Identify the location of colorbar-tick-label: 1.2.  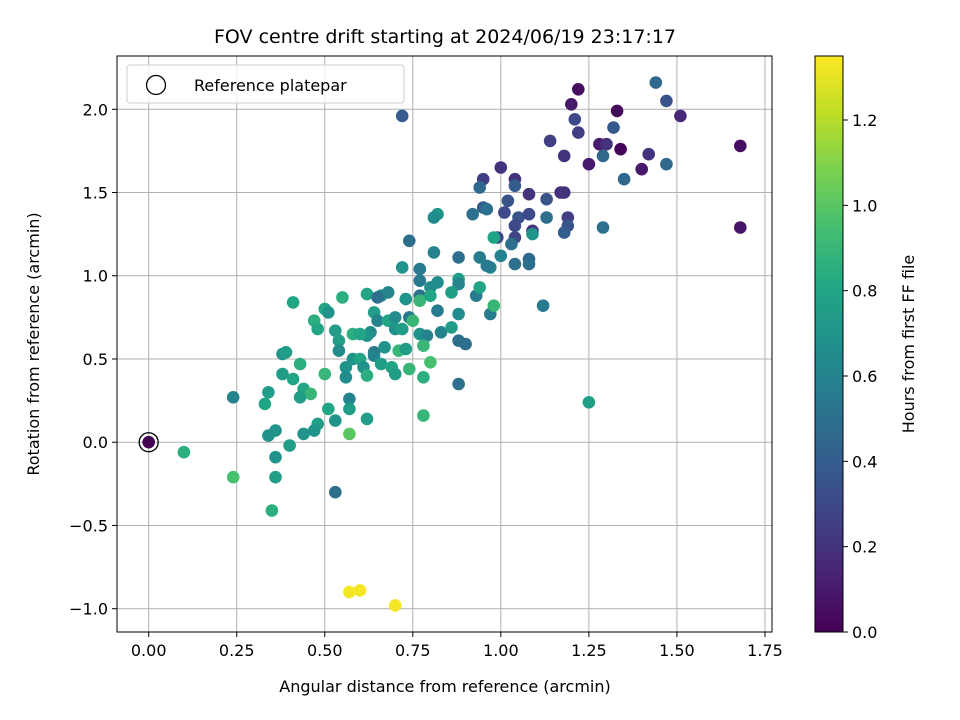
(864, 120).